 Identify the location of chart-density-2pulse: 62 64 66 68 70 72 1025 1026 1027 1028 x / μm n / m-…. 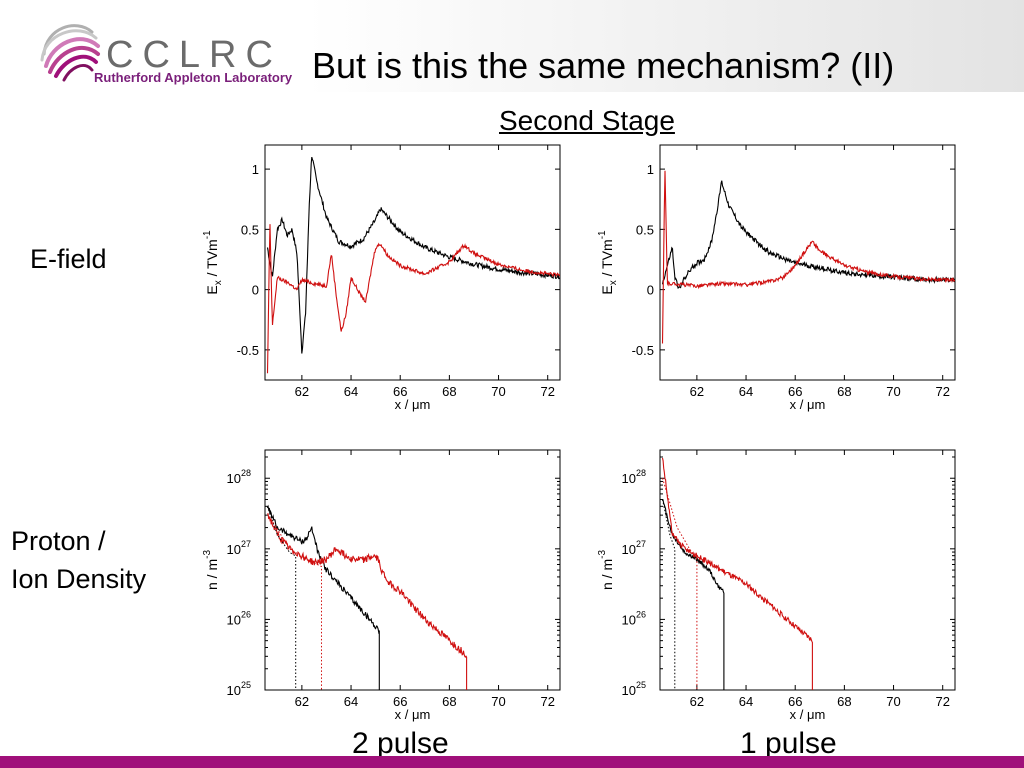
(381, 585).